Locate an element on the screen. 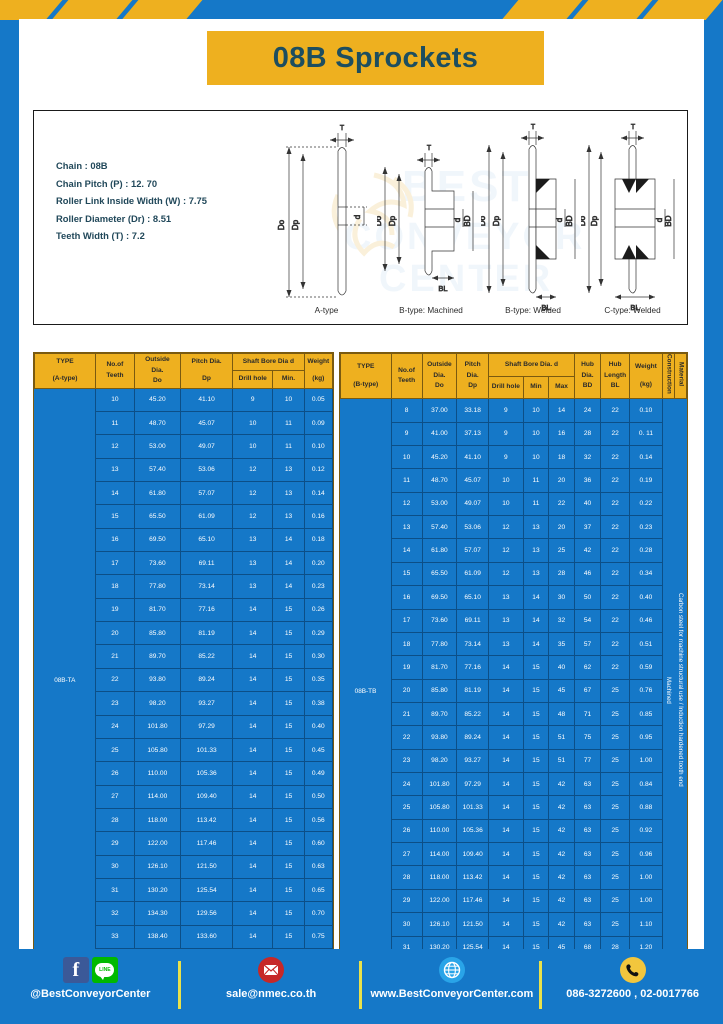  table-cell: 0.23 is located at coordinates (318, 586).